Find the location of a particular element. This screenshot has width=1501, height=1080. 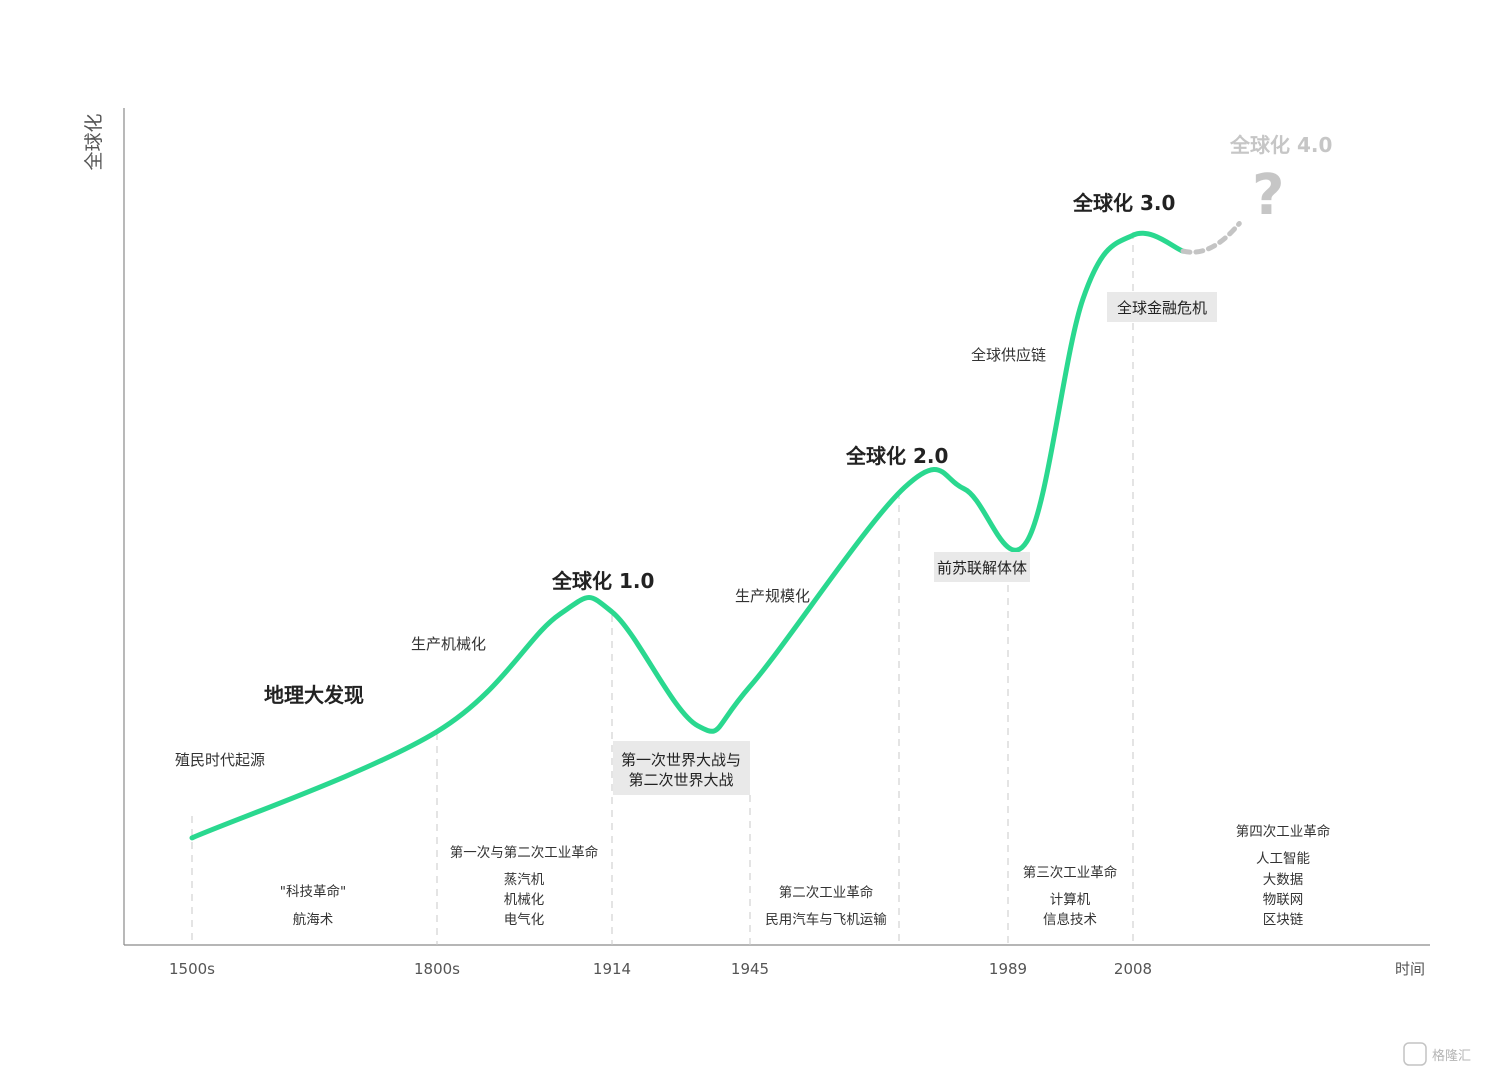

event-world-wars-line1: 第一次世界大战与 is located at coordinates (681, 760).